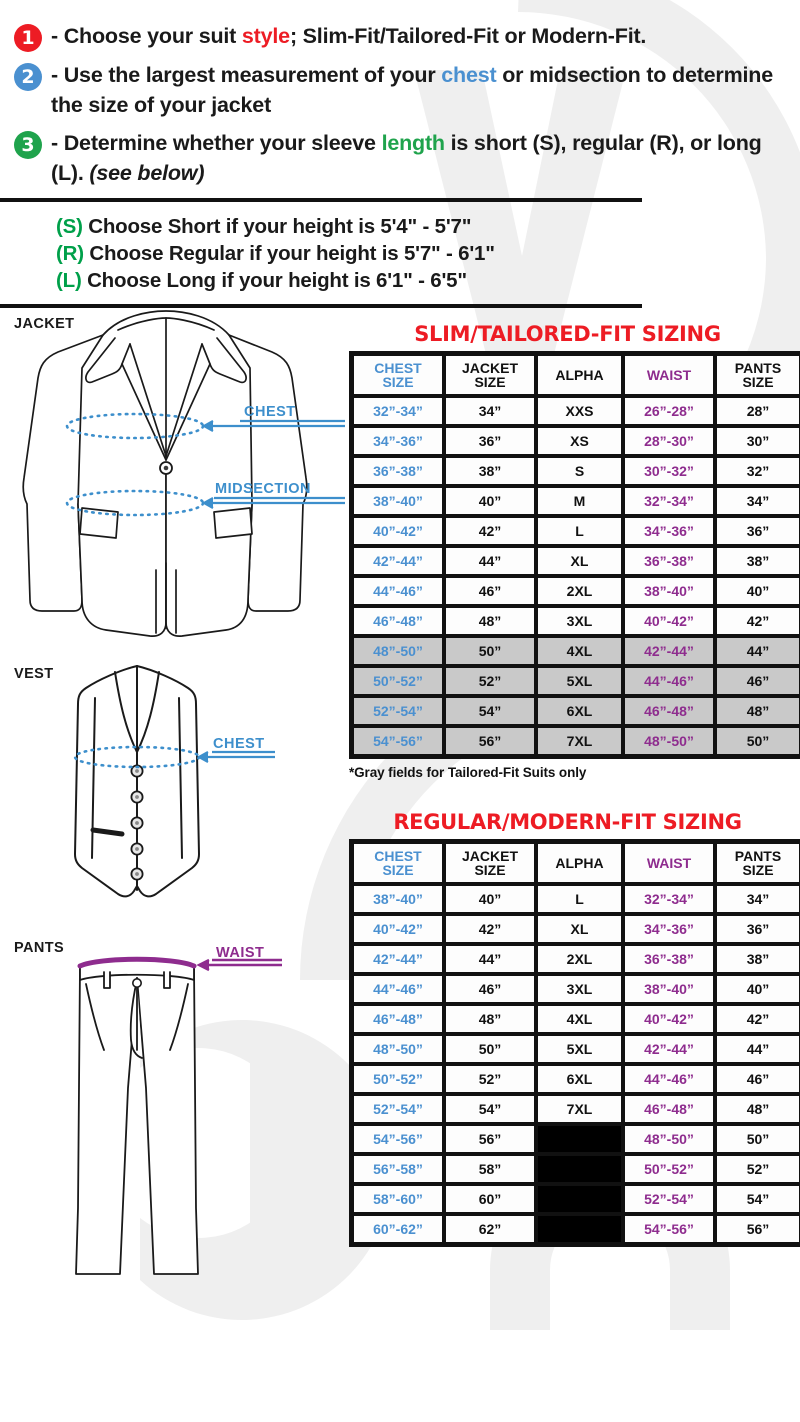 The width and height of the screenshot is (800, 1422). What do you see at coordinates (576, 1019) in the screenshot?
I see `table-row: 46”-48” 48” 4XL 40”-42” 42”` at bounding box center [576, 1019].